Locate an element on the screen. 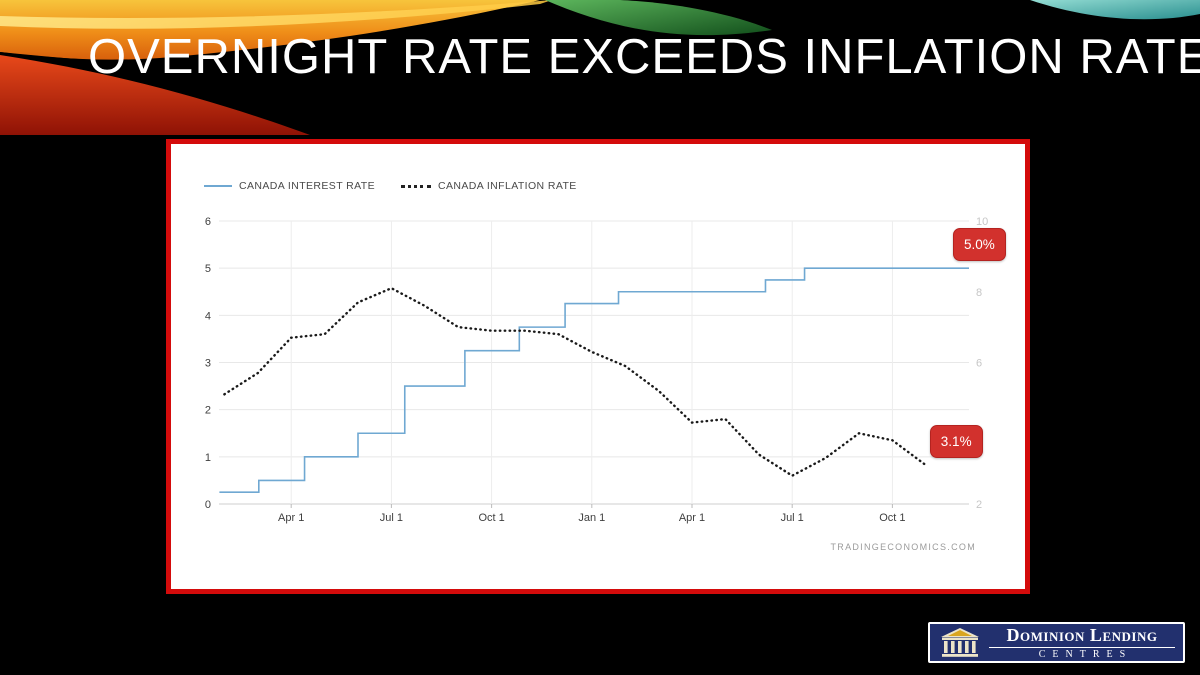  inflation-dotted-swatch is located at coordinates (415, 186).